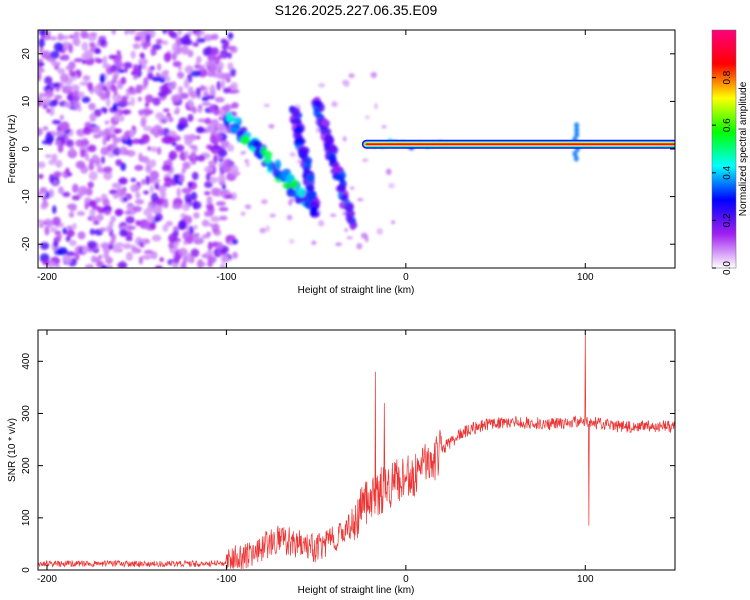 Image resolution: width=750 pixels, height=600 pixels. What do you see at coordinates (743, 148) in the screenshot?
I see `colorbar-label: Normalized spectral amplitude` at bounding box center [743, 148].